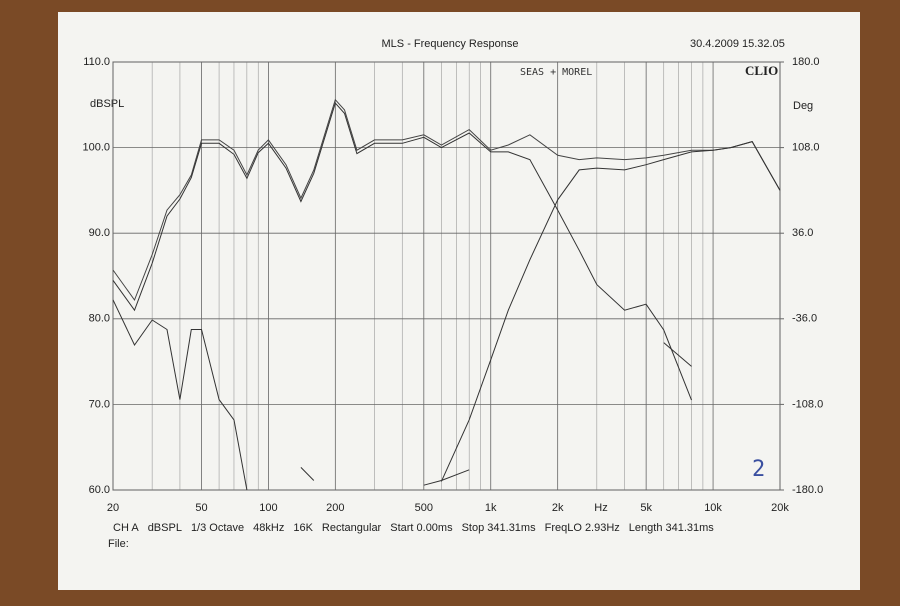  I want to click on info-item: Start 0.00ms, so click(421, 528).